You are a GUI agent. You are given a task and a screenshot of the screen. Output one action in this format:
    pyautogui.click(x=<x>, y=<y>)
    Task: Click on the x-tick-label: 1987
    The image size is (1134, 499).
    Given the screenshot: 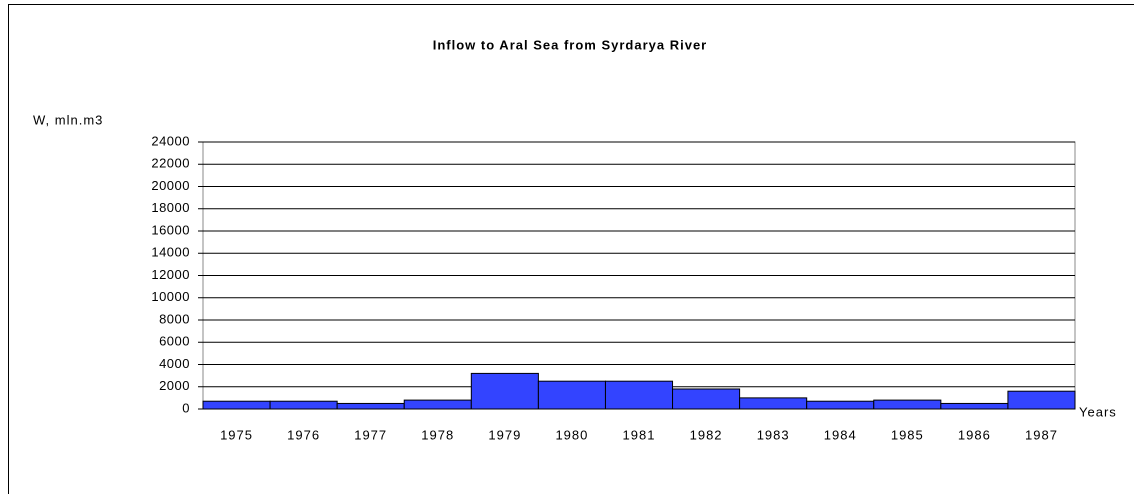 What is the action you would take?
    pyautogui.click(x=1041, y=434)
    